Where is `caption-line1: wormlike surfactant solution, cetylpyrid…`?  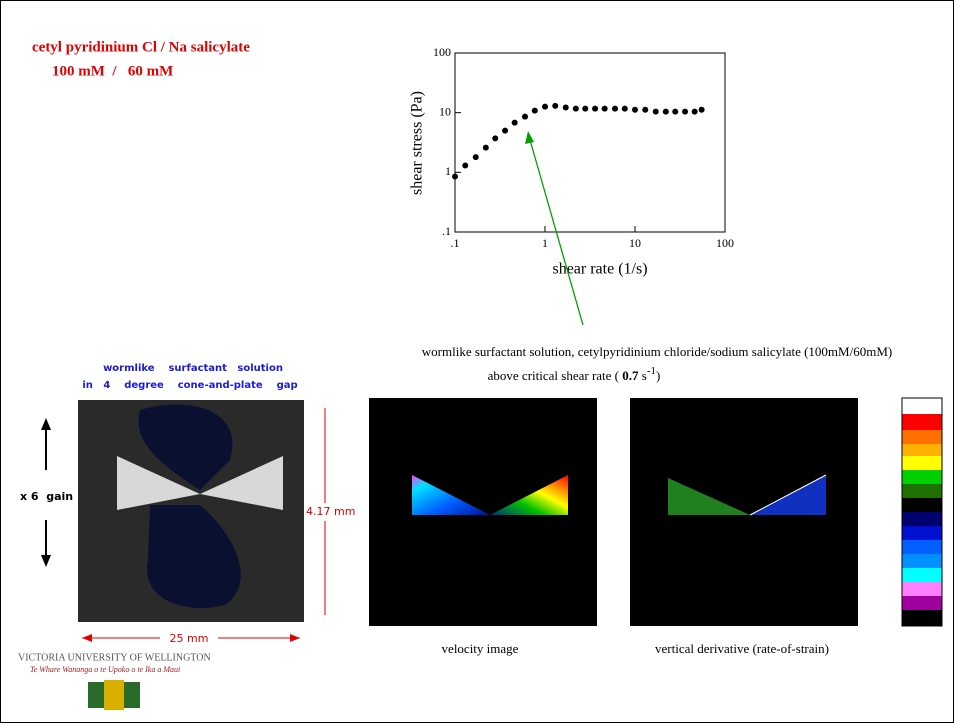 caption-line1: wormlike surfactant solution, cetylpyrid… is located at coordinates (657, 351).